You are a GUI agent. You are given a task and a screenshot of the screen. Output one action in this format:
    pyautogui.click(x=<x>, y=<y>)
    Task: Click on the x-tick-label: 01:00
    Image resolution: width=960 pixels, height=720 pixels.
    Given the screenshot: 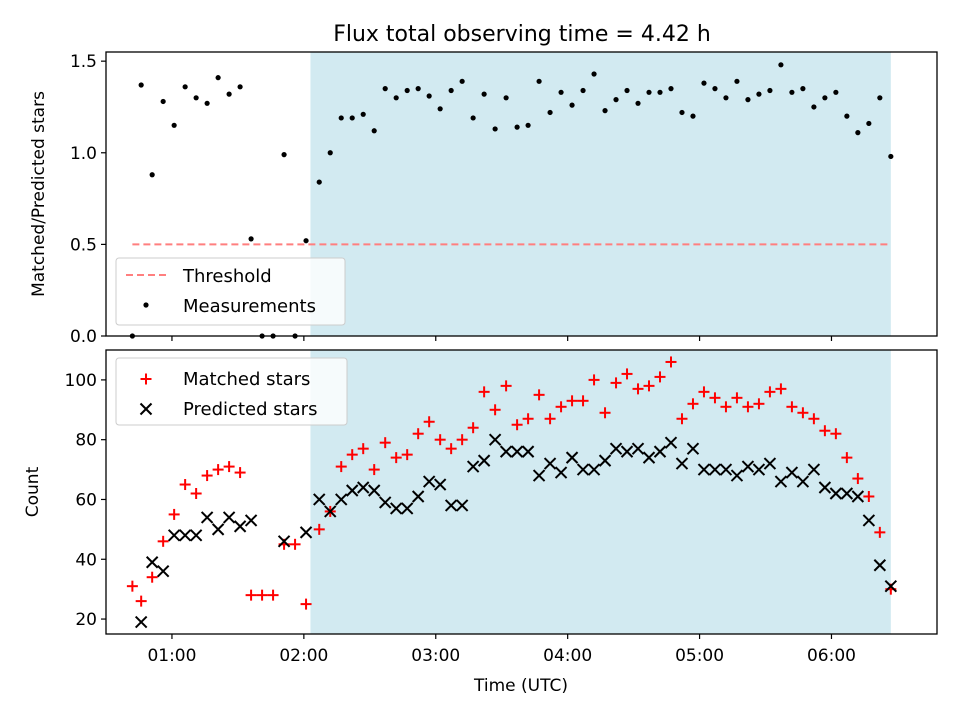 What is the action you would take?
    pyautogui.click(x=171, y=656)
    